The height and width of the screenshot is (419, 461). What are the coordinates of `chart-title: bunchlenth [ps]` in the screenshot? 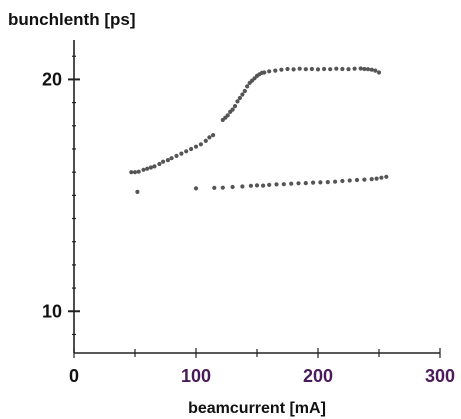 It's located at (71, 19).